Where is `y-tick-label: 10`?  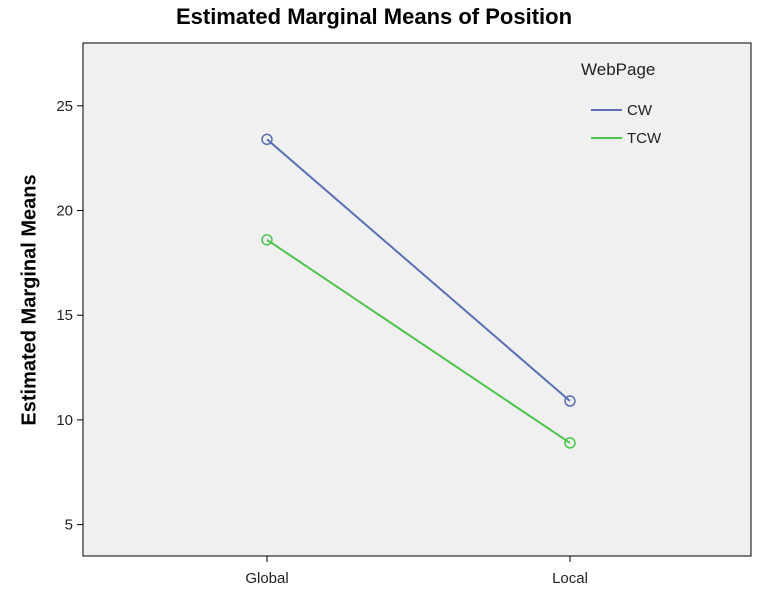
y-tick-label: 10 is located at coordinates (64, 420).